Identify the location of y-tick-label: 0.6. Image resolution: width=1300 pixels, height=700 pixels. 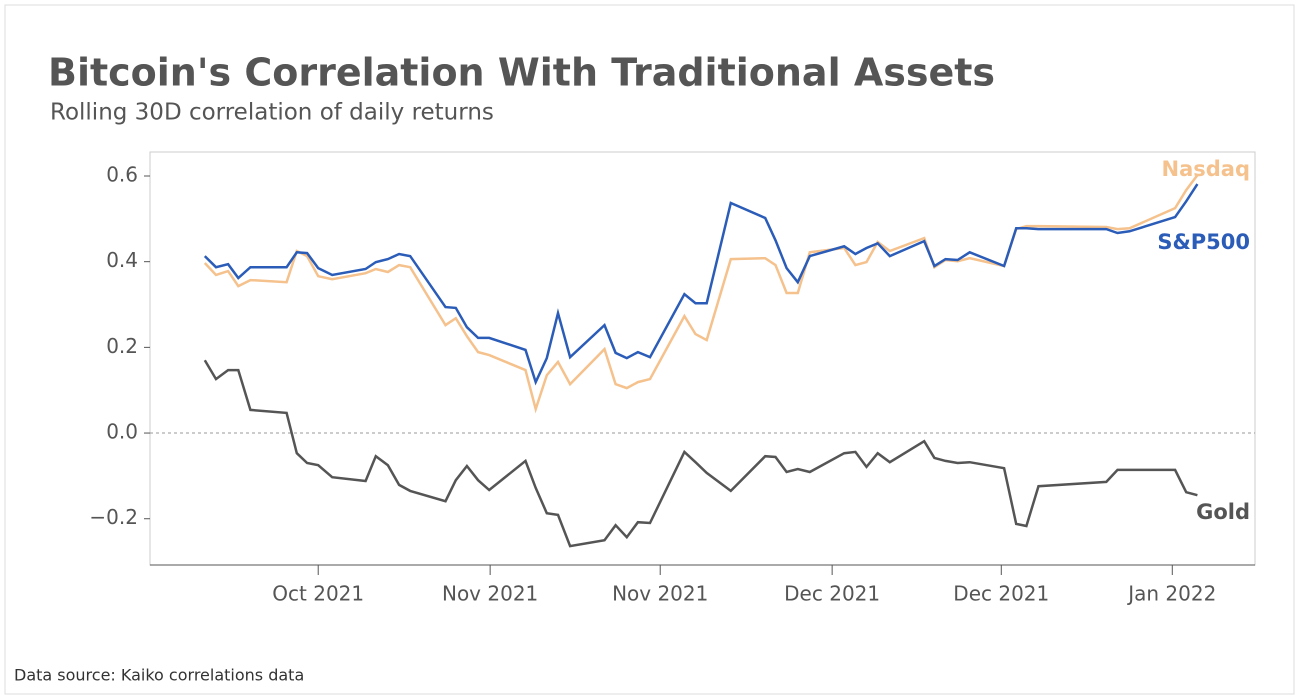
(122, 174).